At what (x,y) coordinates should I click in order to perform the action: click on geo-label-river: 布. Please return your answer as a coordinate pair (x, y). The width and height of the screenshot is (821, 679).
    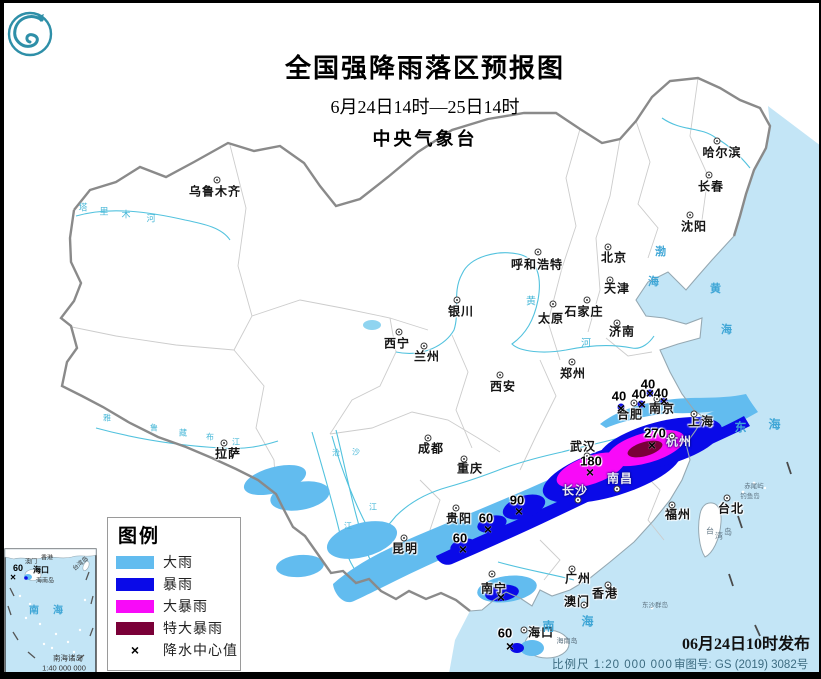
    Looking at the image, I should click on (210, 437).